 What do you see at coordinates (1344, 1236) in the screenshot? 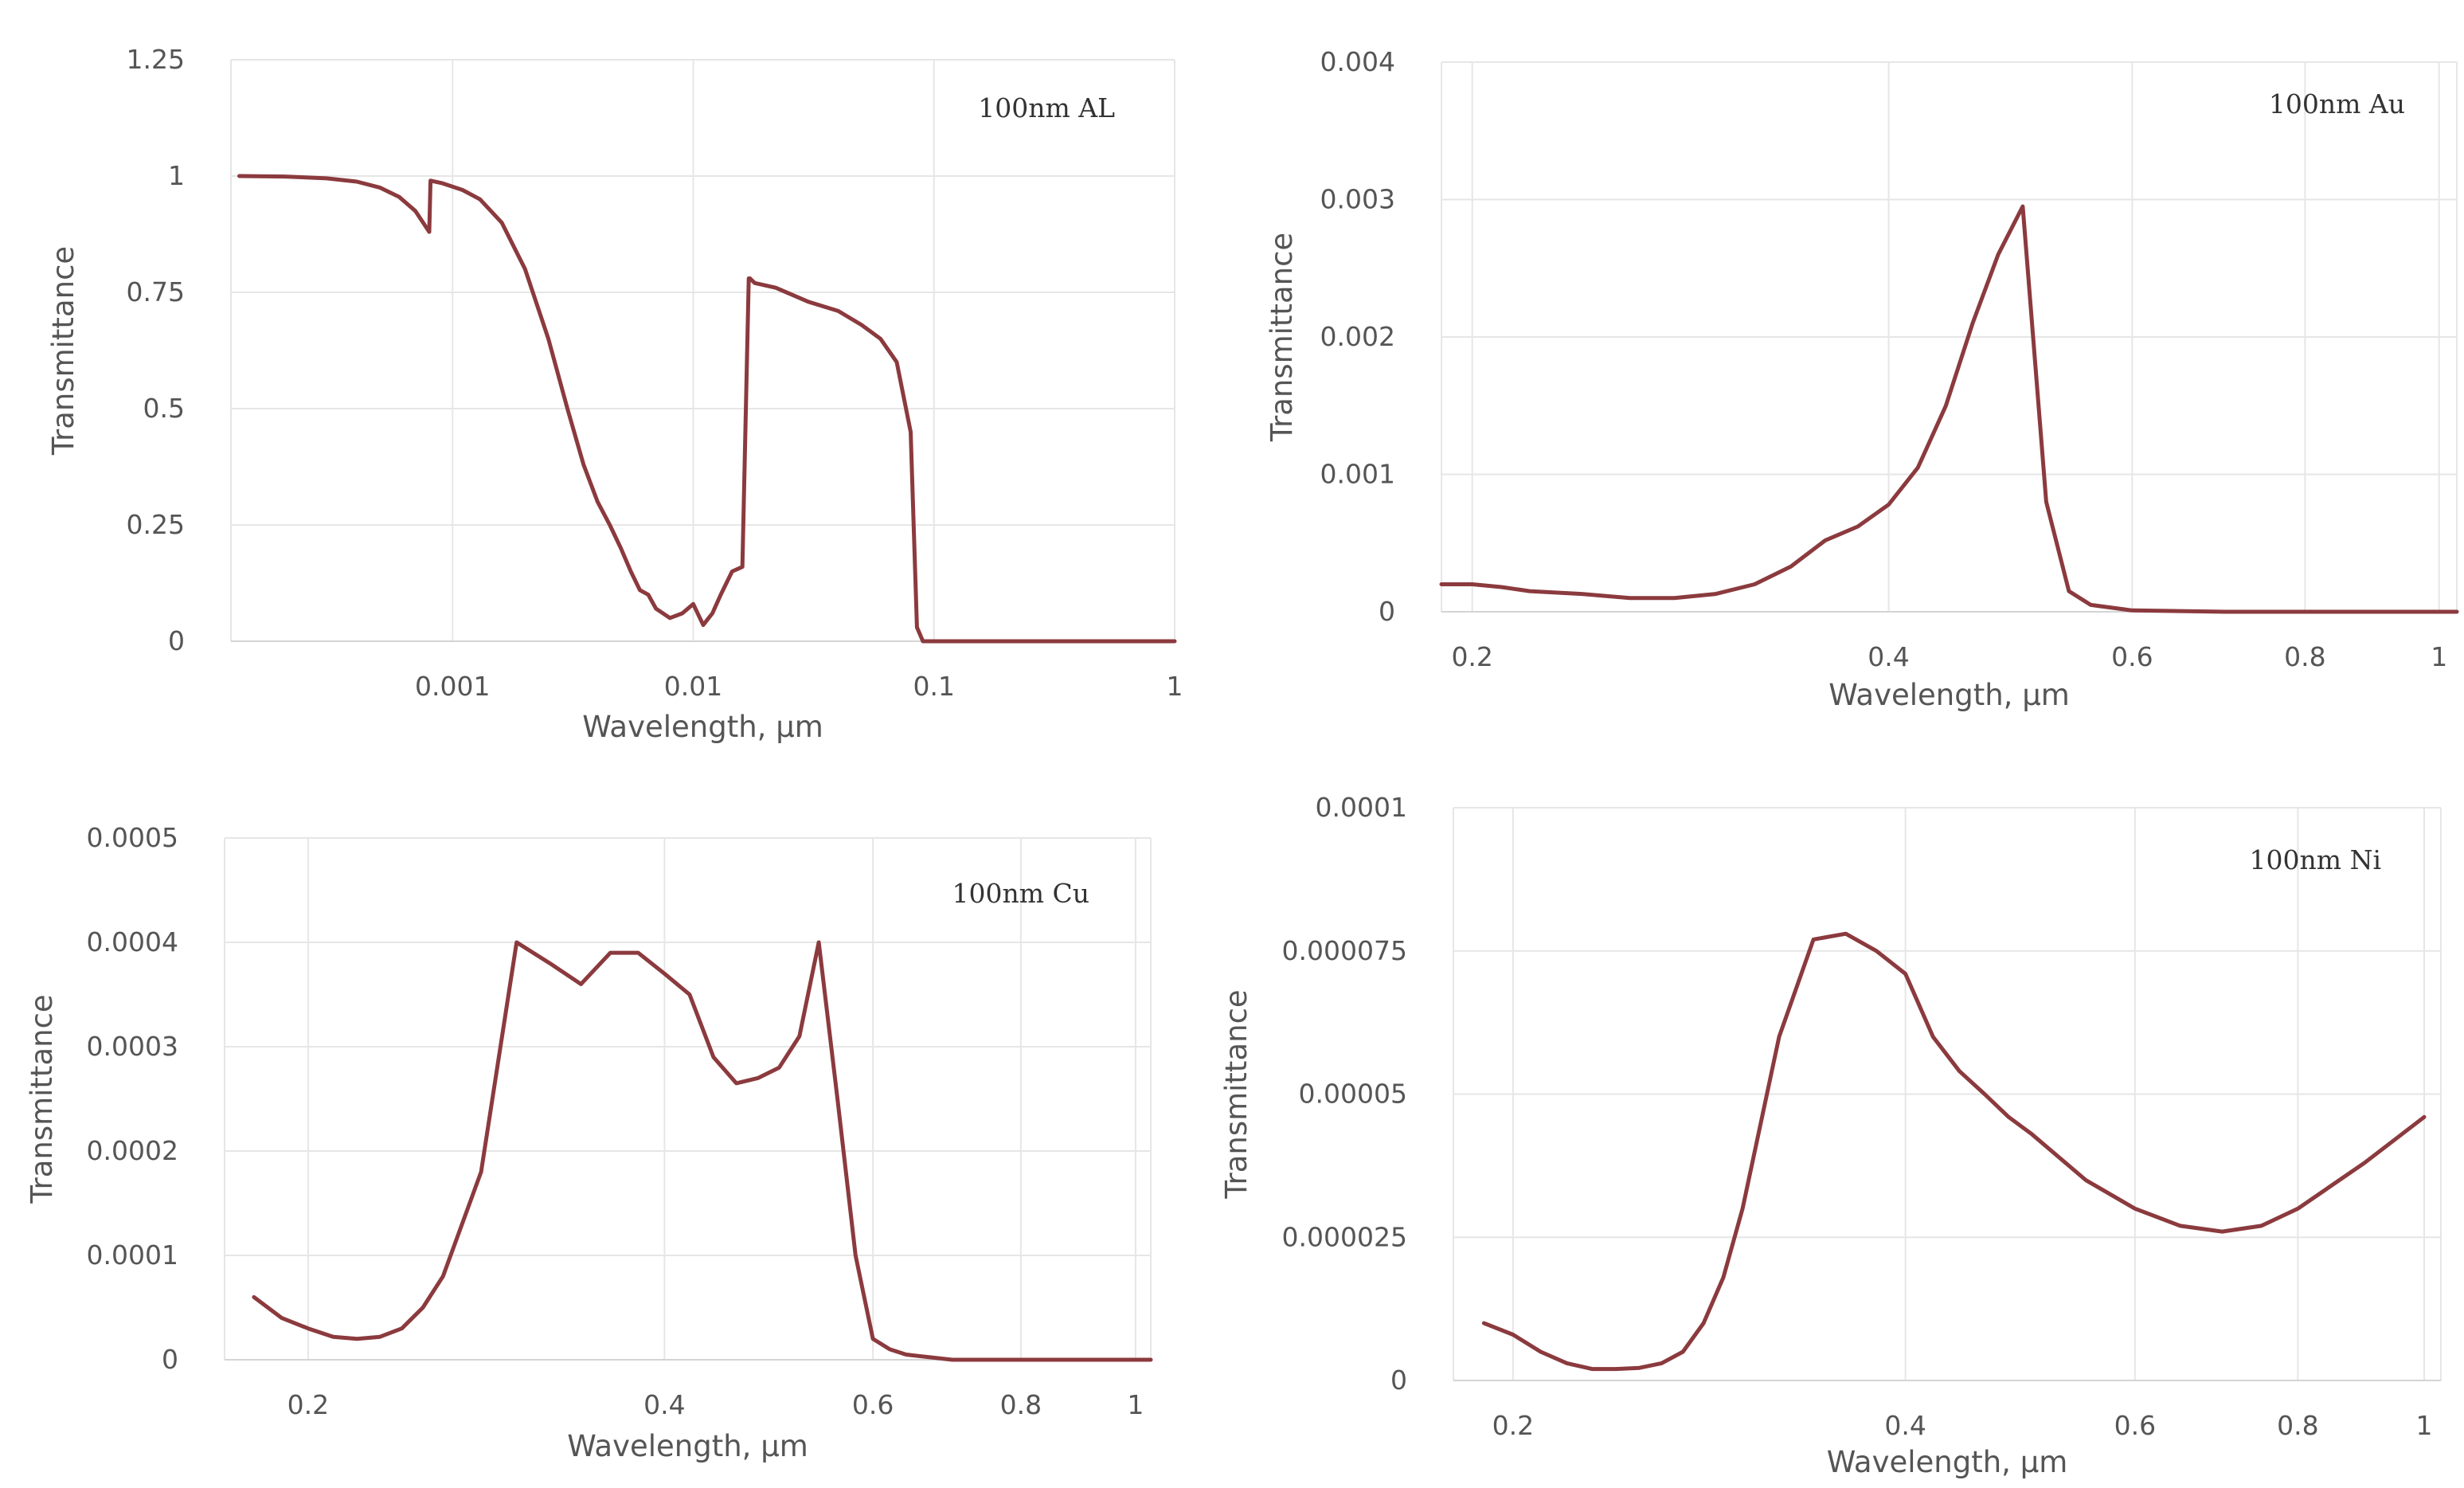
I see `y-tick-label: 0.000025` at bounding box center [1344, 1236].